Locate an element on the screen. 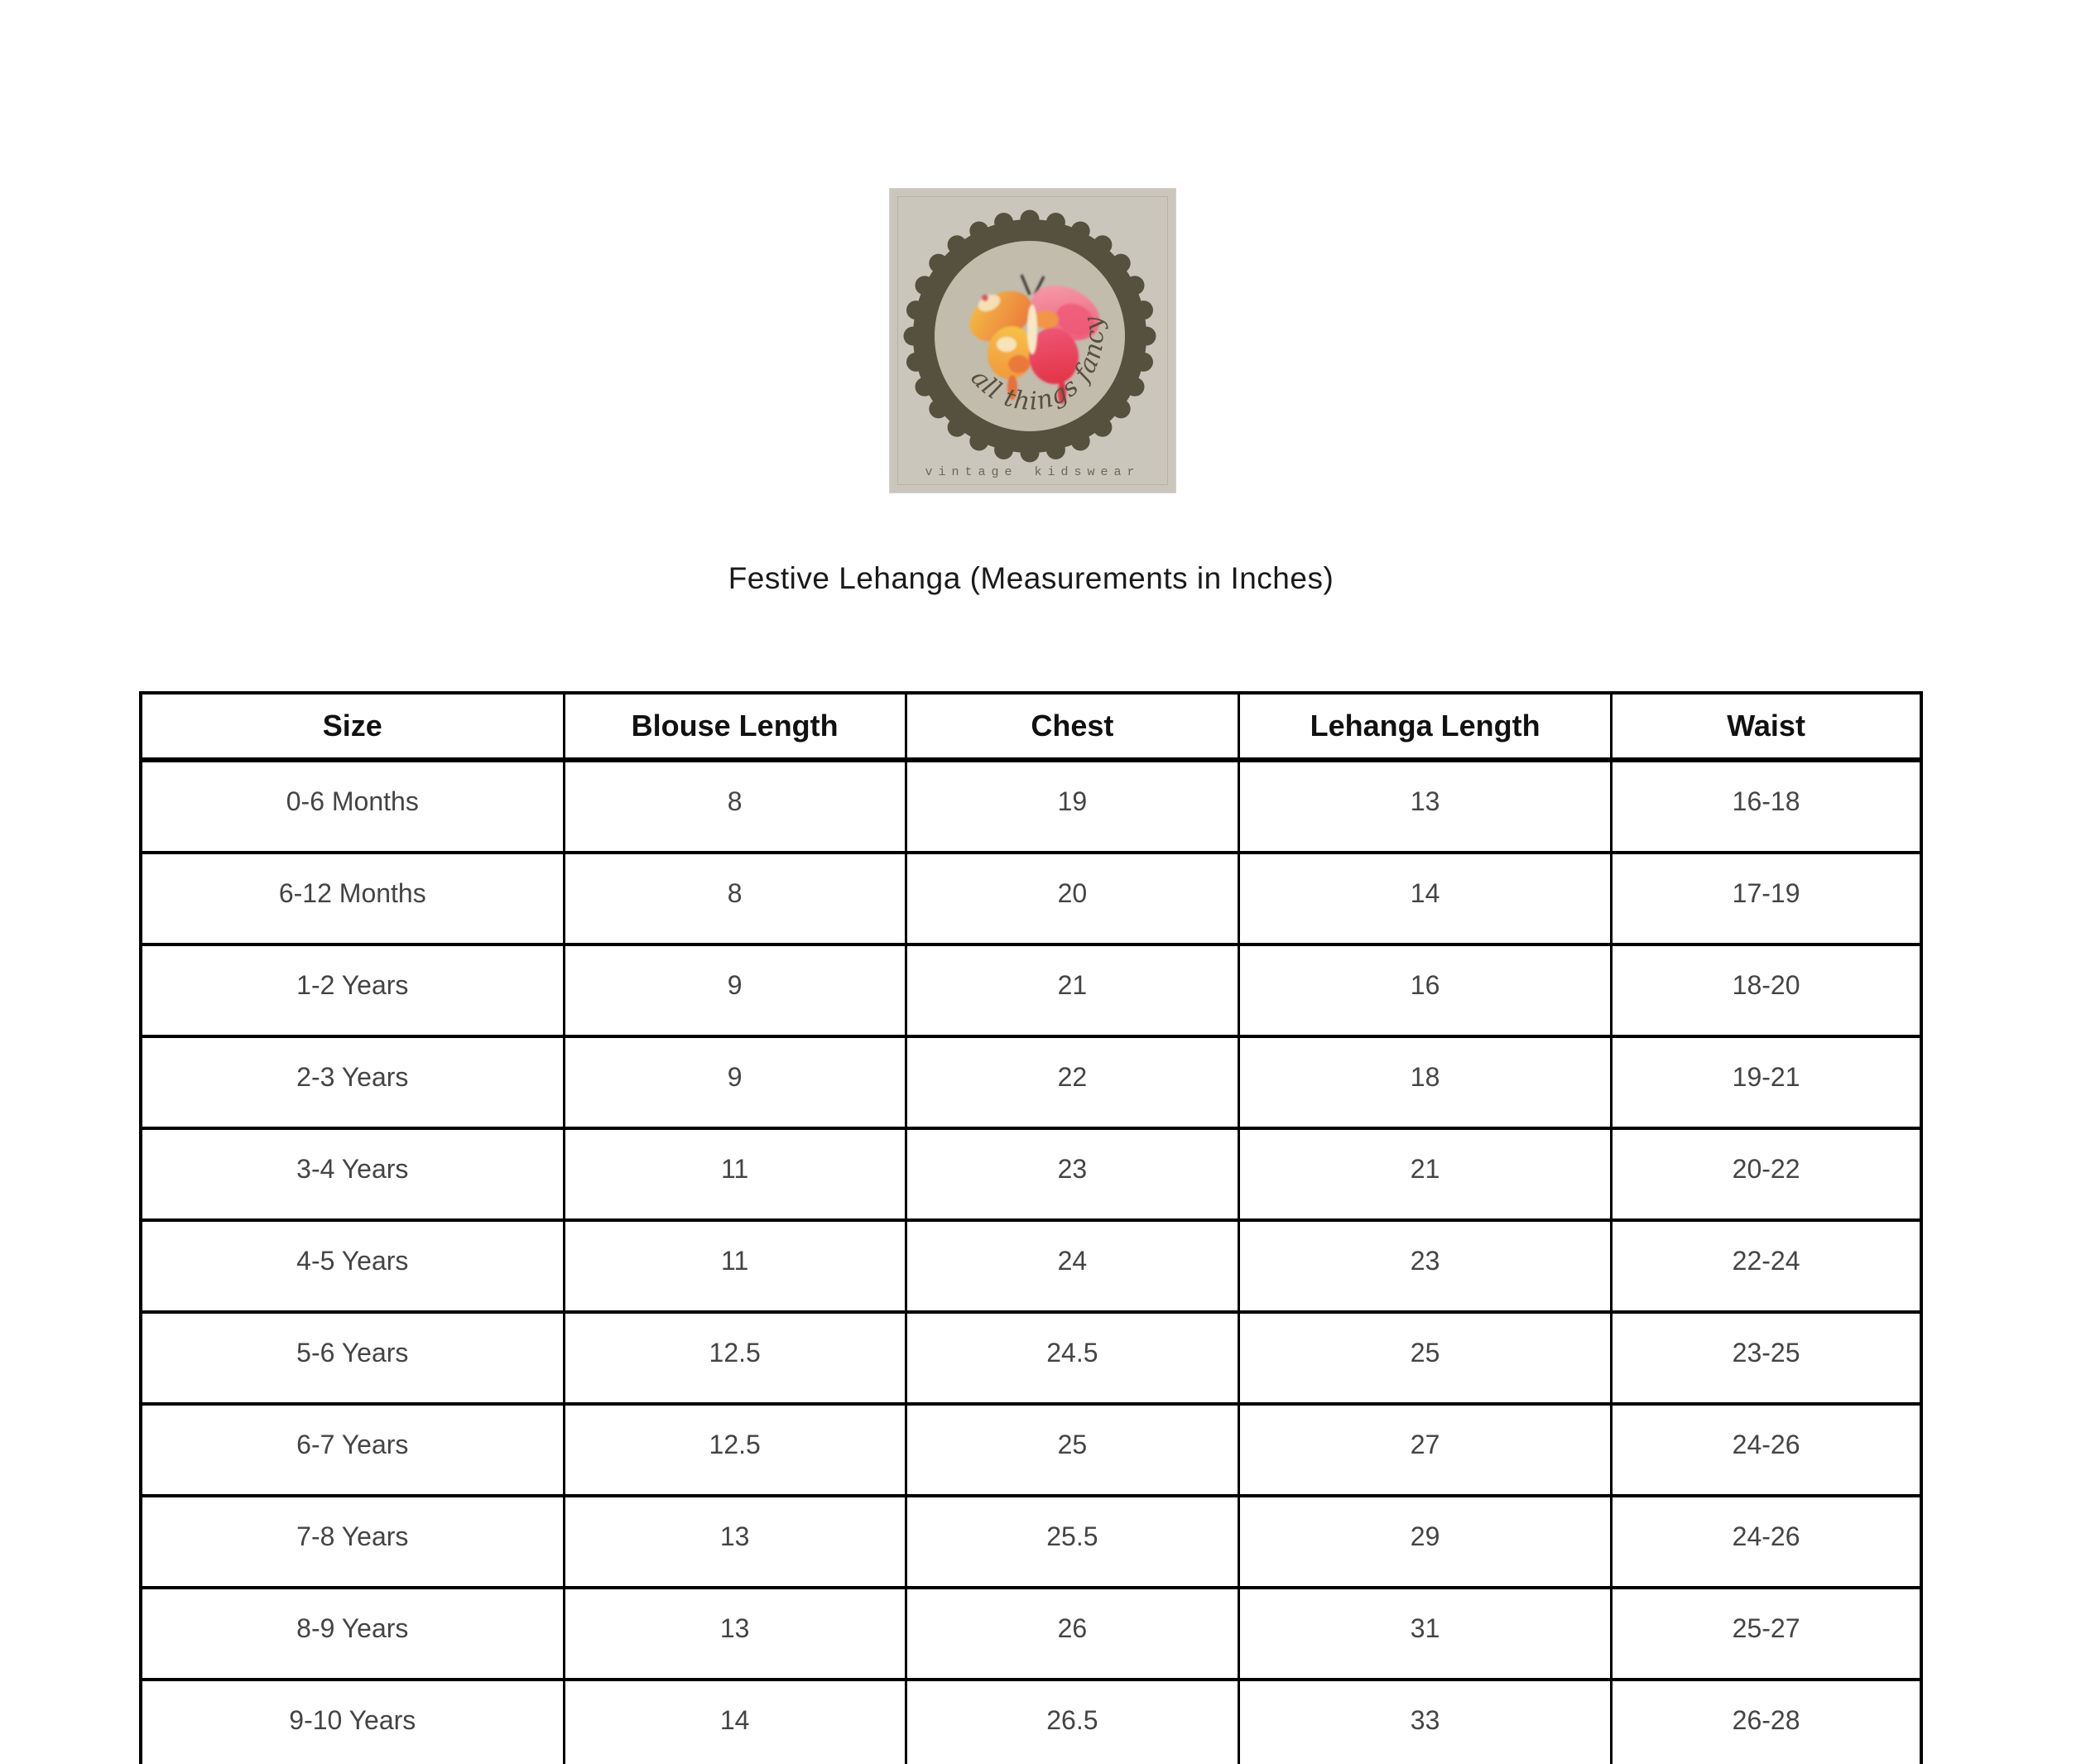 This screenshot has width=2086, height=1764. table-row: 4-5 Years 11 24 23 22-24 is located at coordinates (1031, 1266).